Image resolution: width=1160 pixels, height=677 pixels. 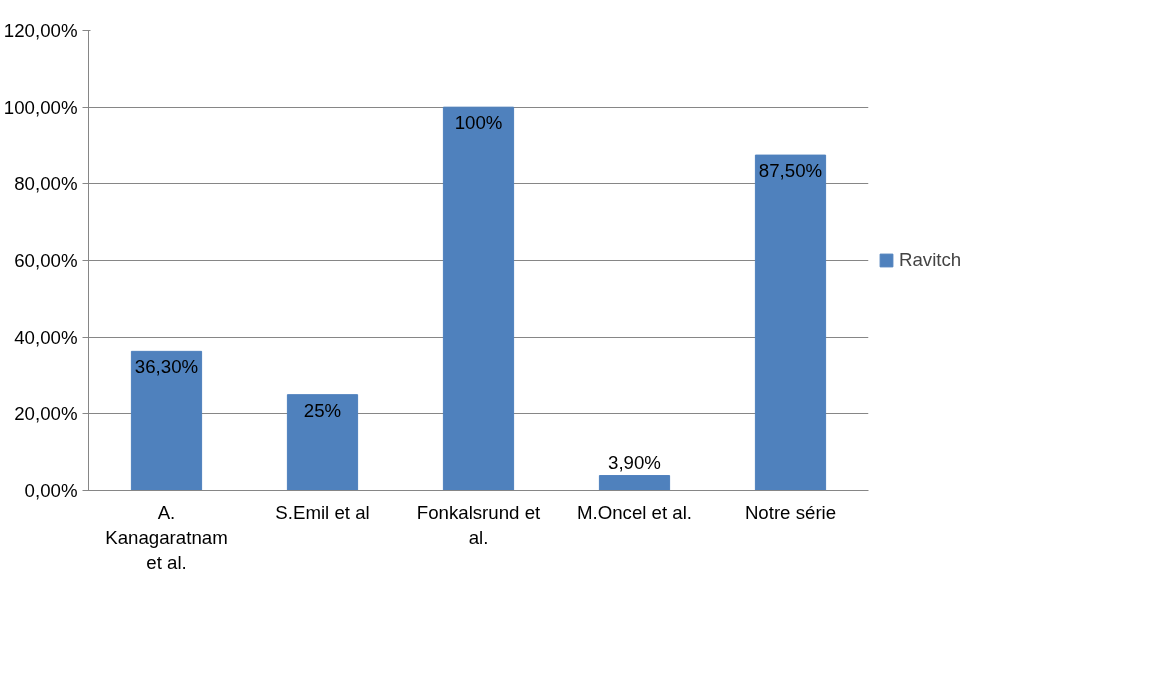 What do you see at coordinates (46, 184) in the screenshot?
I see `y-tick-label: 80,00%` at bounding box center [46, 184].